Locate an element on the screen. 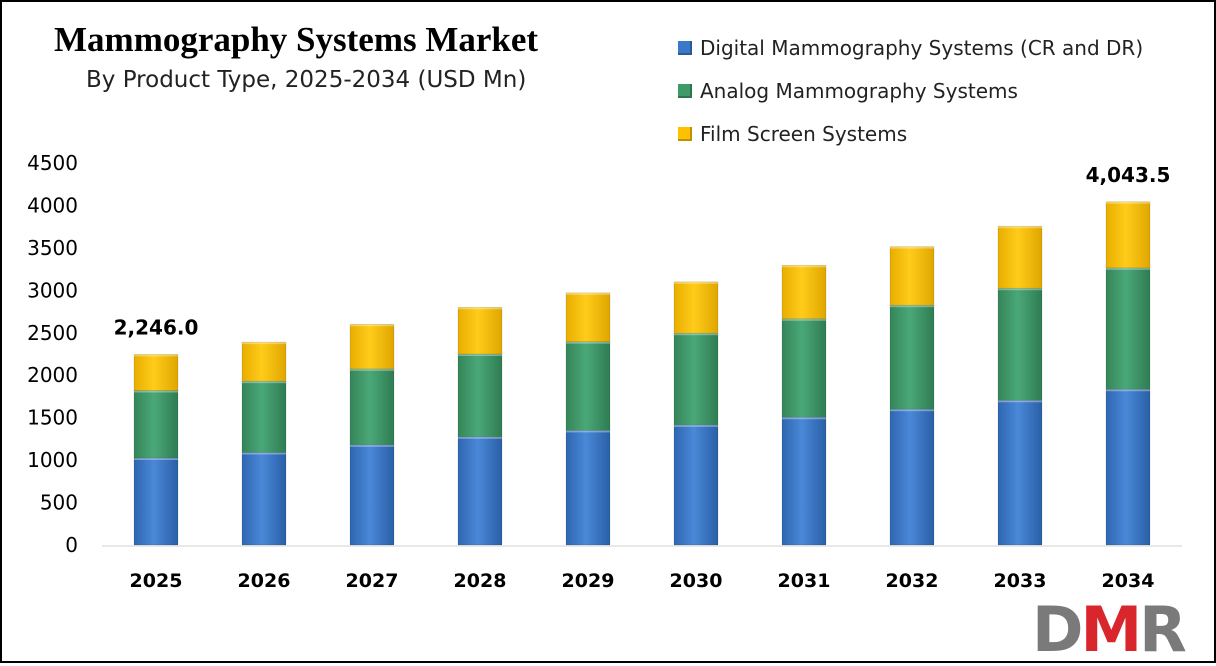  legend-swatch-analog is located at coordinates (685, 90).